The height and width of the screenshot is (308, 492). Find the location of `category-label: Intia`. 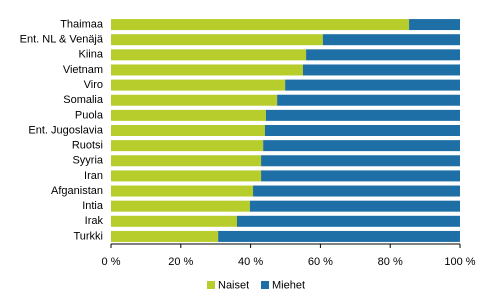

category-label: Intia is located at coordinates (93, 206).